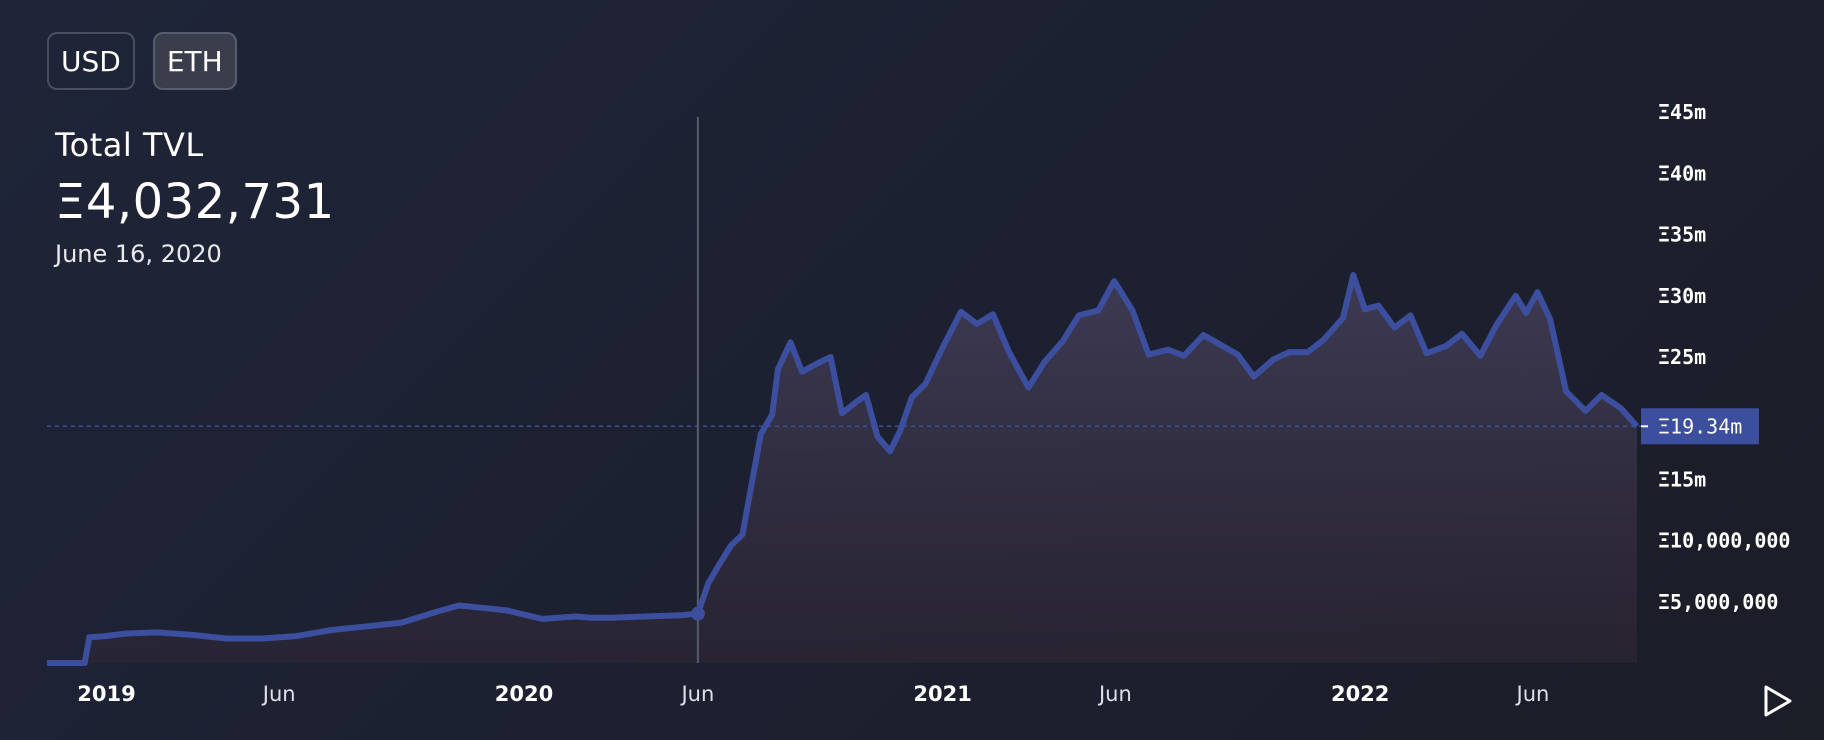 Image resolution: width=1824 pixels, height=740 pixels. Describe the element at coordinates (524, 694) in the screenshot. I see `x-tick-label: 2020` at that location.